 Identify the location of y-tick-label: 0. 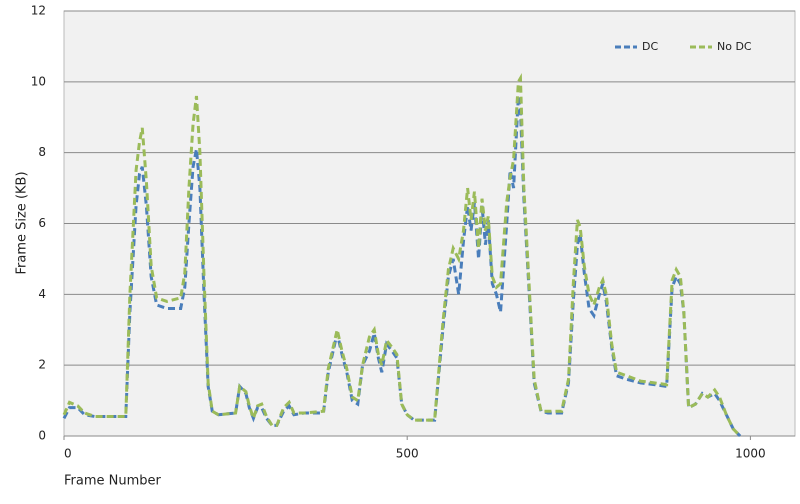
(42, 436).